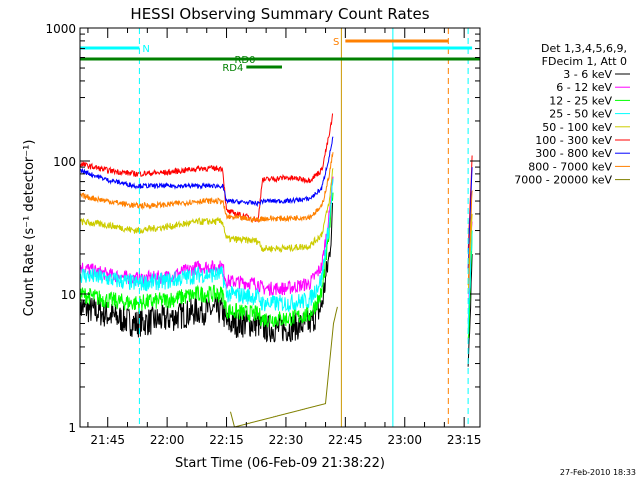 The width and height of the screenshot is (640, 480). I want to click on y-tick-label: 10, so click(68, 295).